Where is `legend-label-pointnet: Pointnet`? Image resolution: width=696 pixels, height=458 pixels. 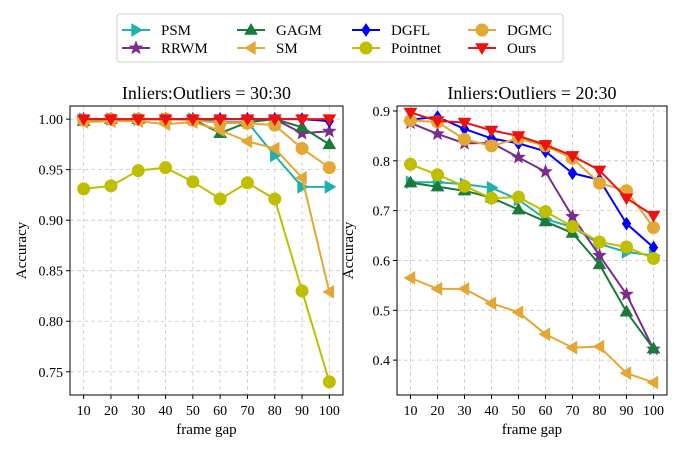
legend-label-pointnet: Pointnet is located at coordinates (416, 49).